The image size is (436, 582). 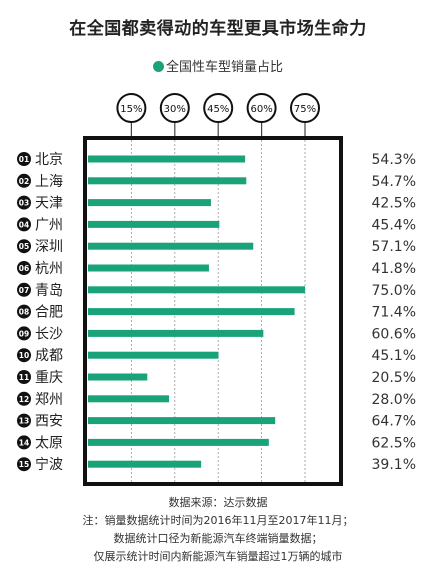 I want to click on value-label: 45.1%, so click(x=394, y=356).